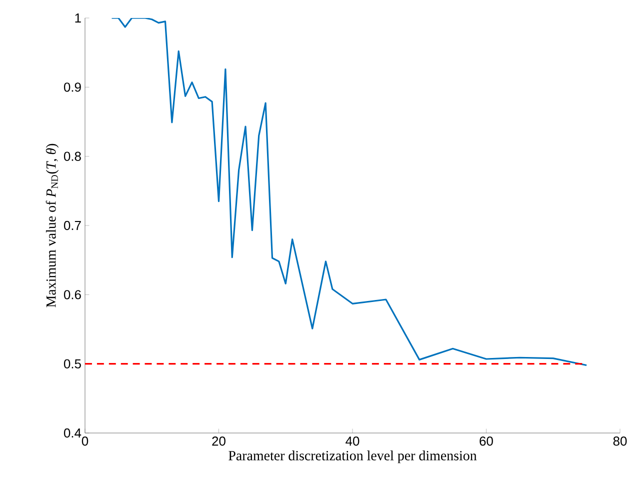 The image size is (629, 493). I want to click on x-tick-label: 80, so click(620, 441).